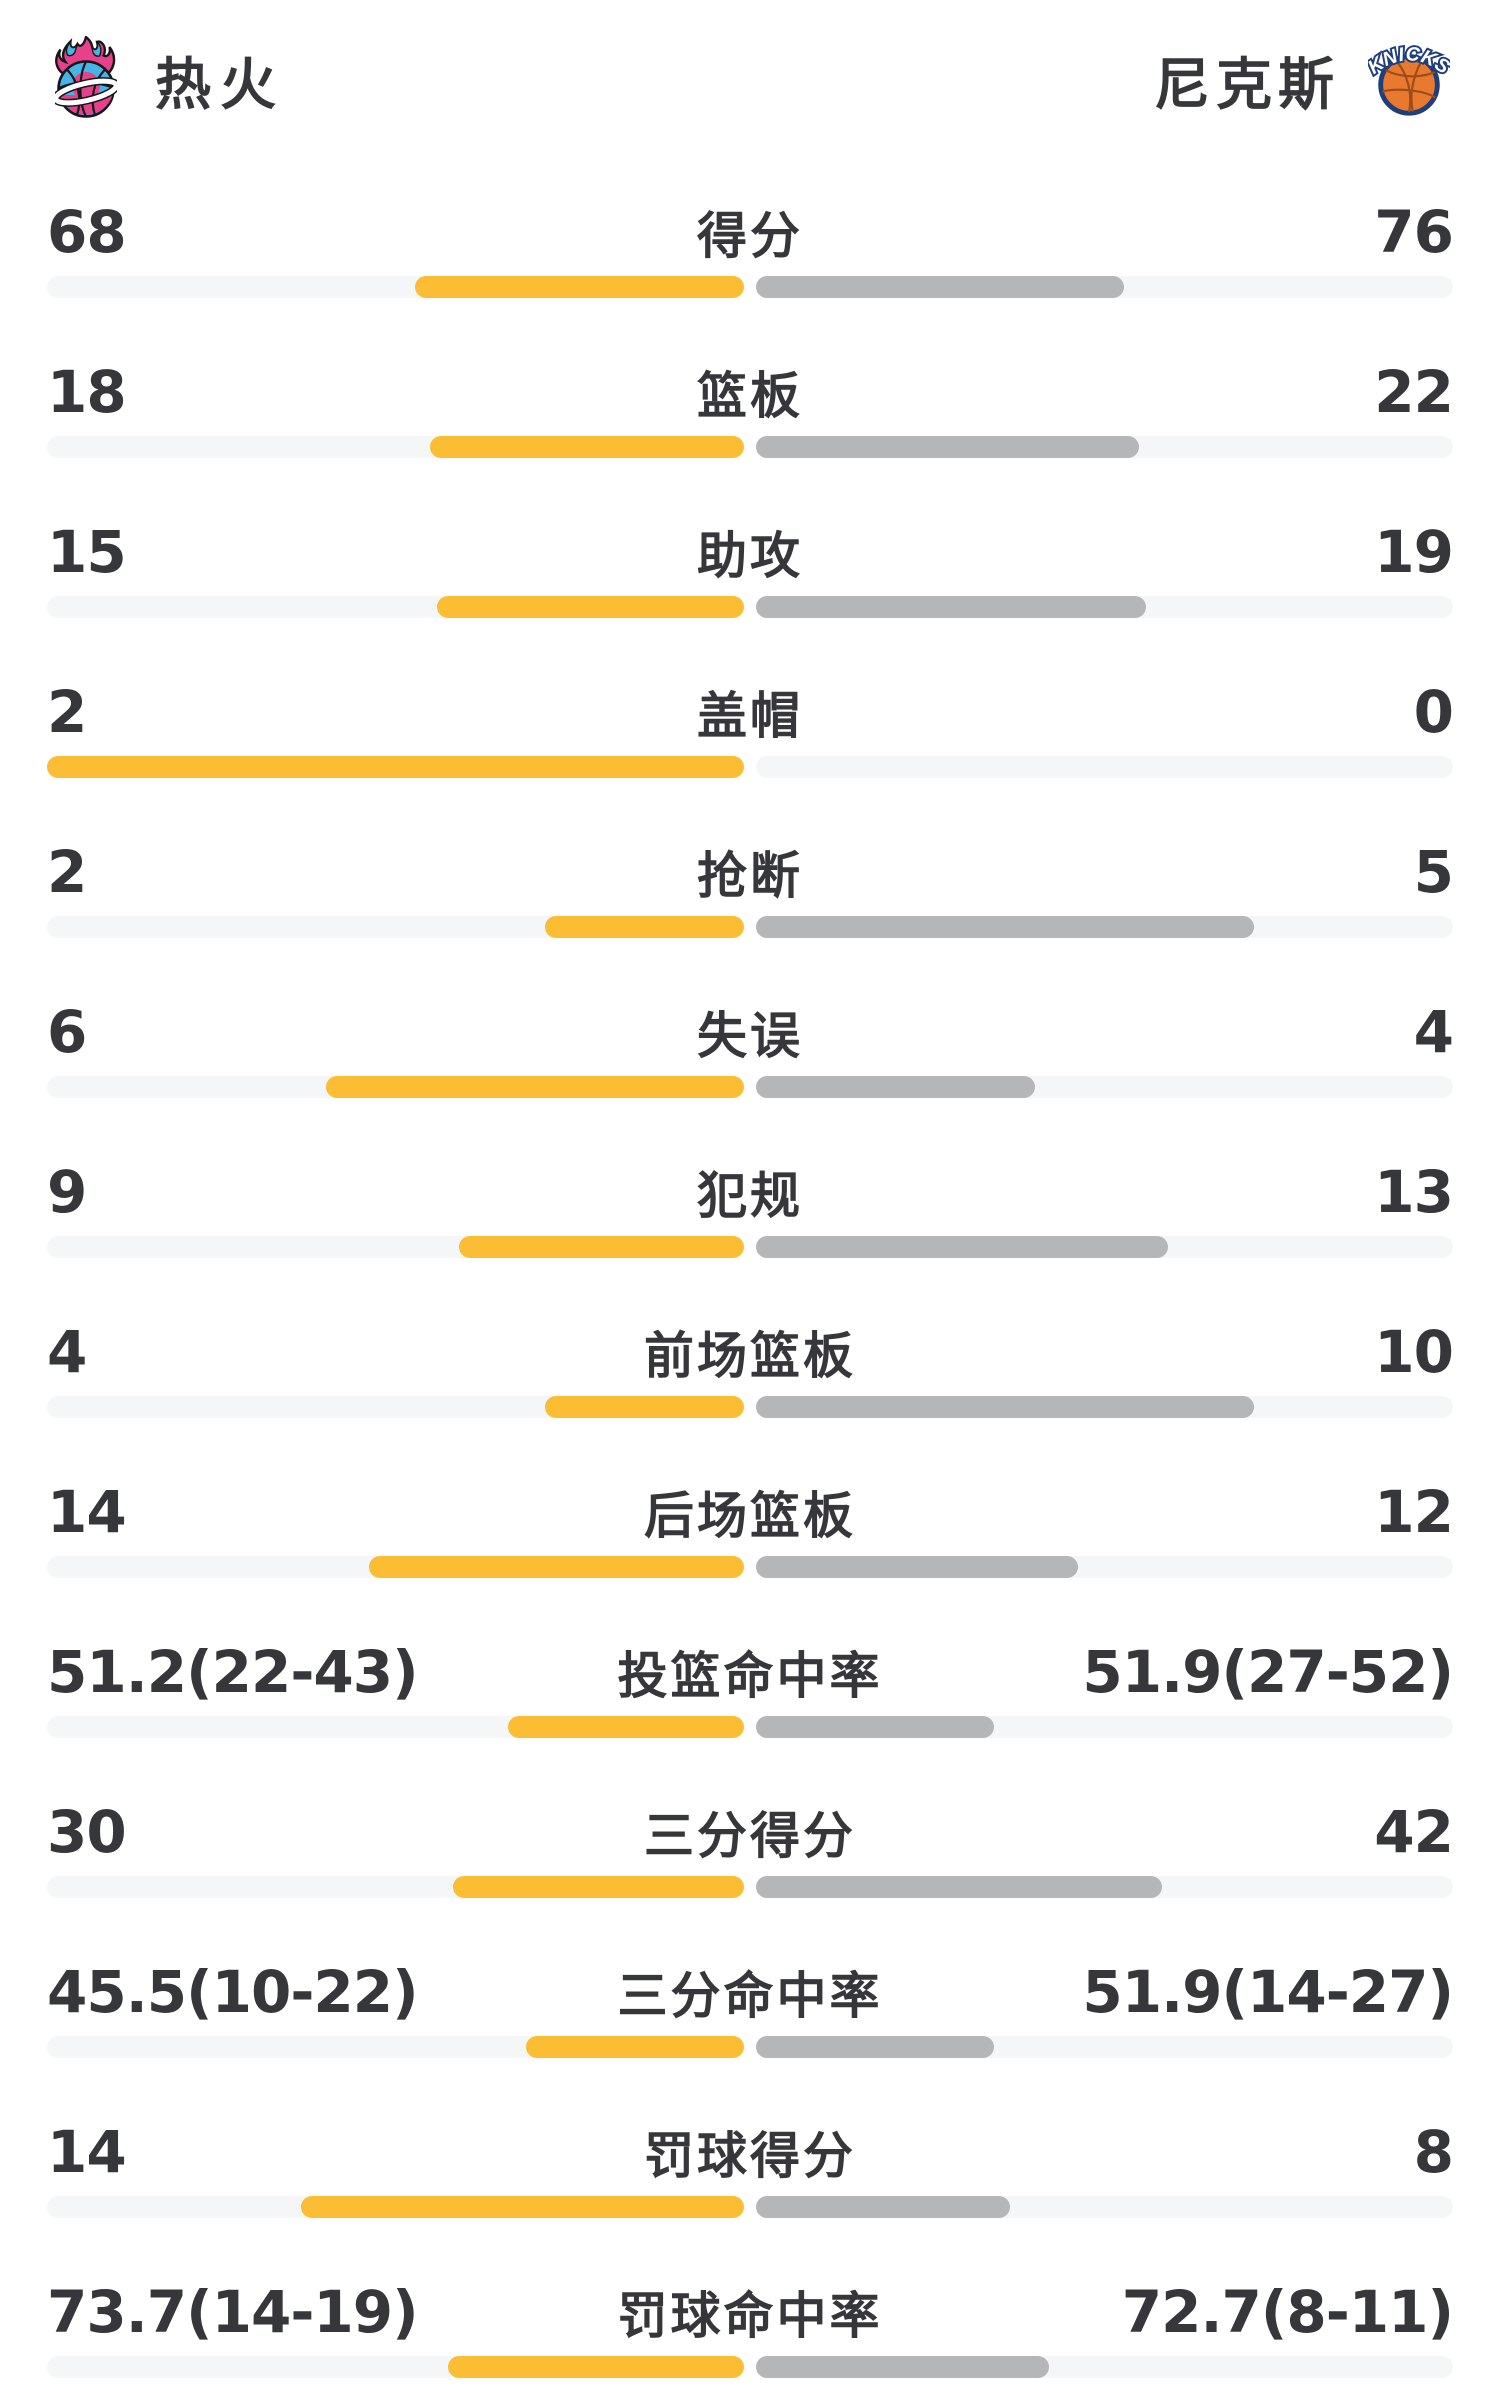  What do you see at coordinates (750, 279) in the screenshot?
I see `stat-row: 68 得分 76` at bounding box center [750, 279].